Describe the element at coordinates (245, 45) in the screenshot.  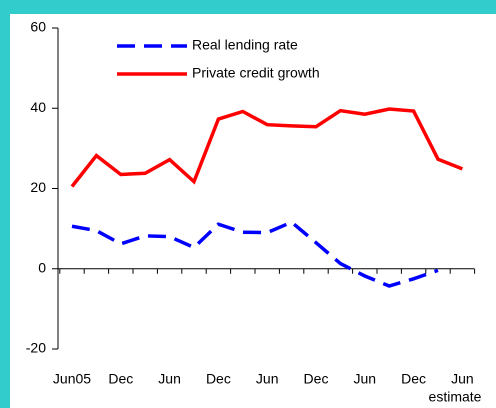
I see `legend-label: Real lending rate` at that location.